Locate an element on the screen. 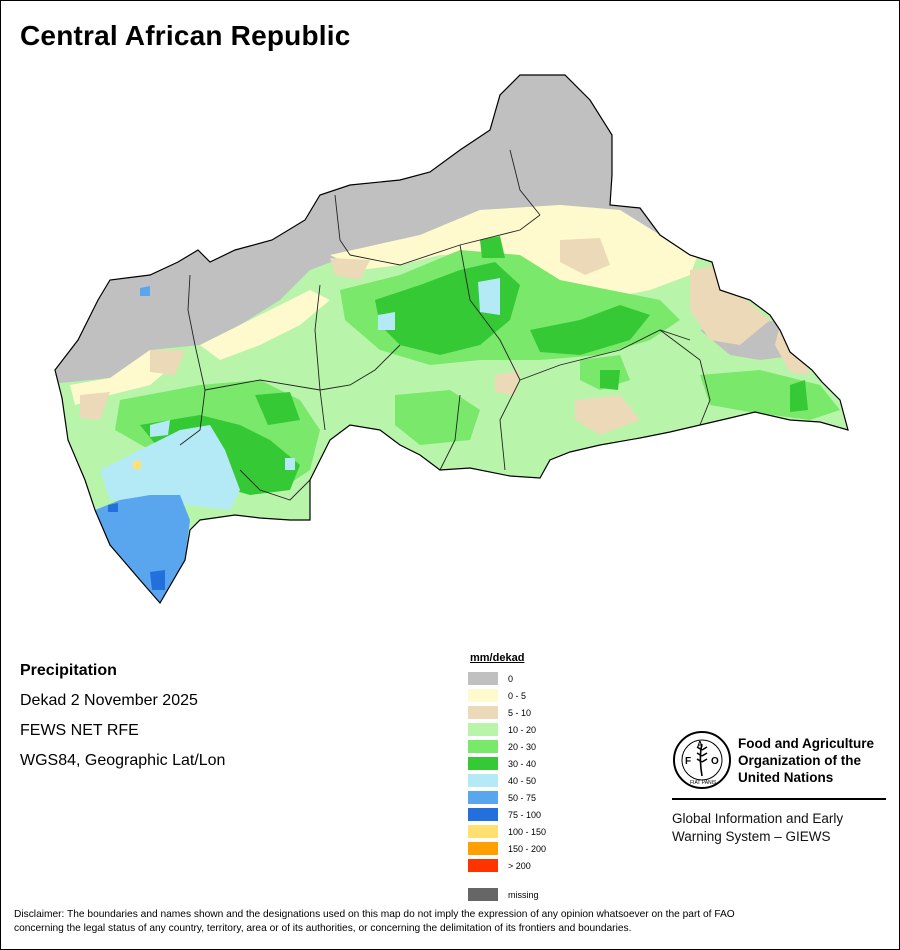 The width and height of the screenshot is (900, 950). legend-item: 20 - 30 is located at coordinates (507, 746).